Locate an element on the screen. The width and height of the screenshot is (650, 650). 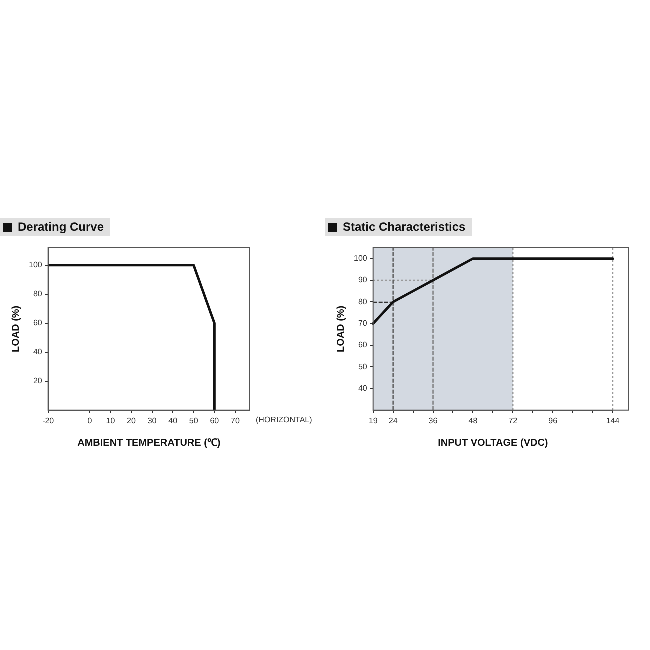
text: (HORIZONTAL) is located at coordinates (284, 420).